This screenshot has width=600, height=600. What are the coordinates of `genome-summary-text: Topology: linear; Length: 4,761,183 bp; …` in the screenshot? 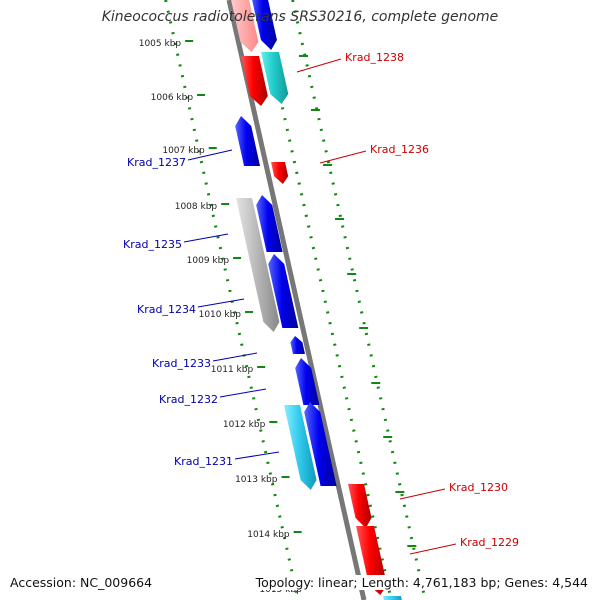 It's located at (421, 582).